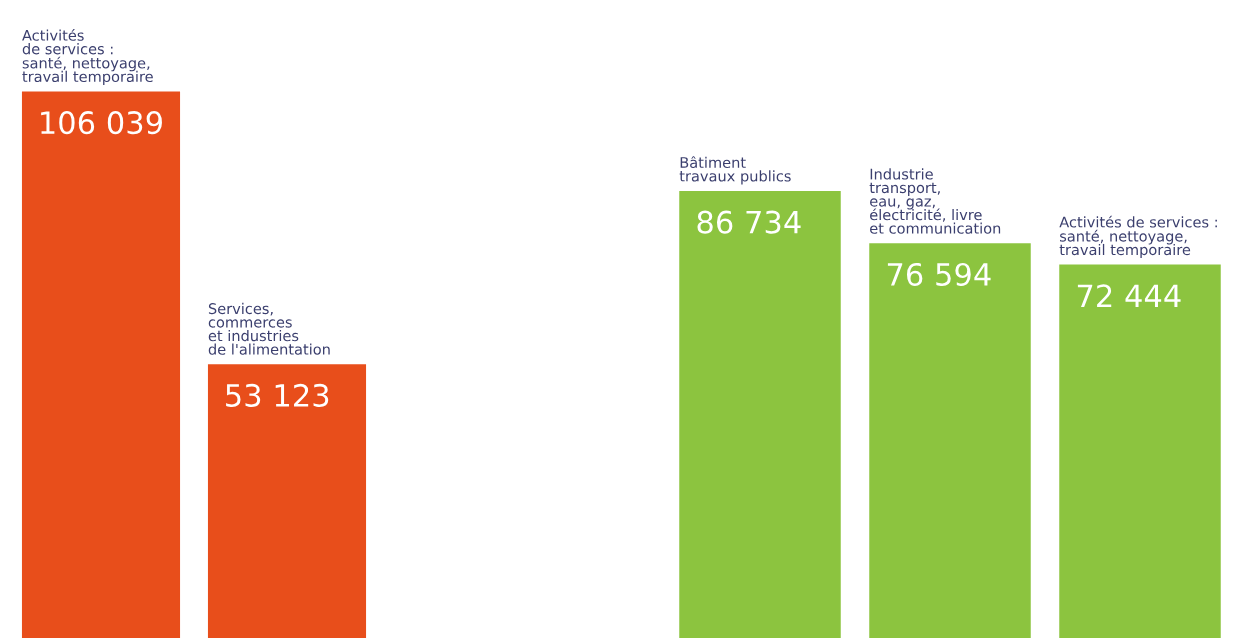 Image resolution: width=1246 pixels, height=642 pixels. Describe the element at coordinates (277, 395) in the screenshot. I see `data-label: 53 123` at that location.